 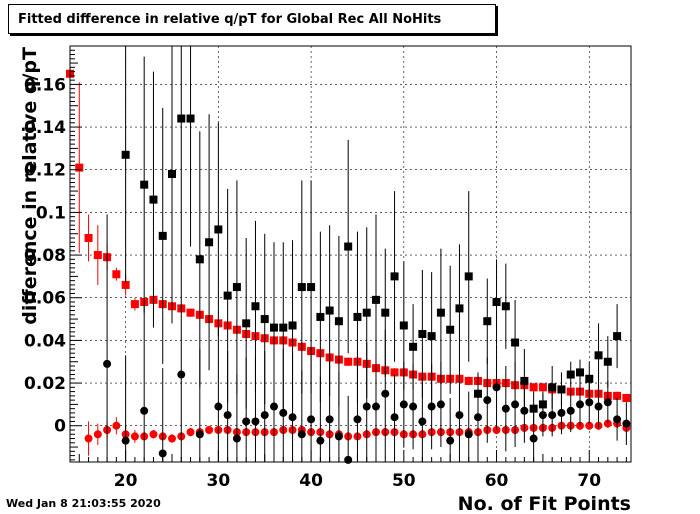 What do you see at coordinates (404, 481) in the screenshot?
I see `x-tick-label: 50` at bounding box center [404, 481].